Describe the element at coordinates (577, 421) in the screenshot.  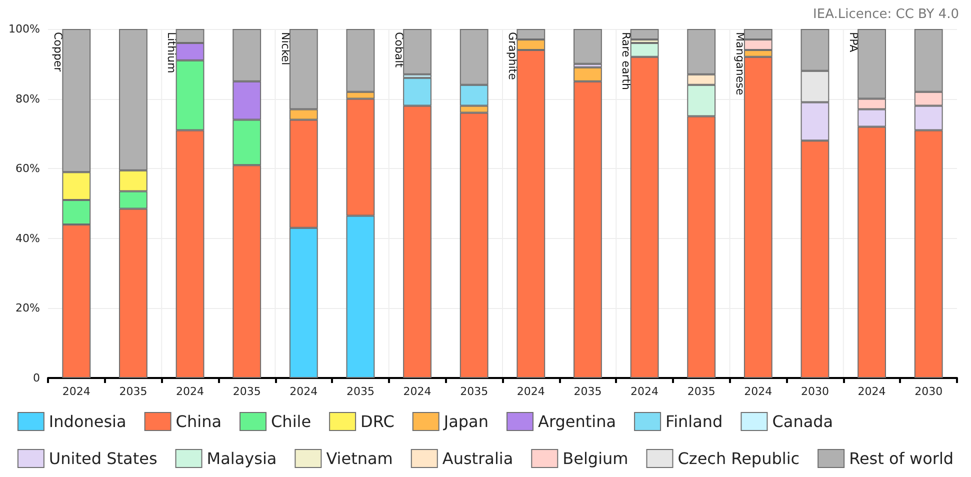
I see `legend-label: Argentina` at that location.